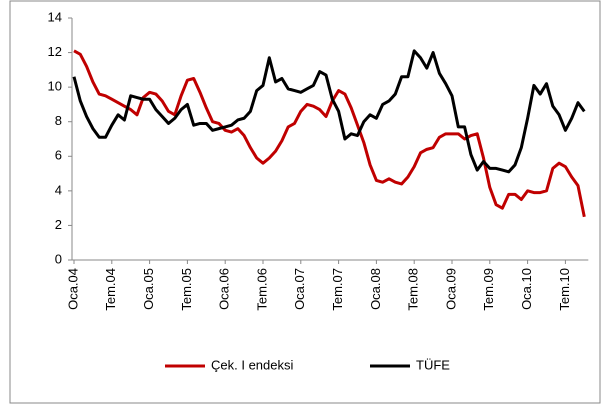 The width and height of the screenshot is (603, 410). What do you see at coordinates (299, 289) in the screenshot?
I see `x-tick-label: Oca.07` at bounding box center [299, 289].